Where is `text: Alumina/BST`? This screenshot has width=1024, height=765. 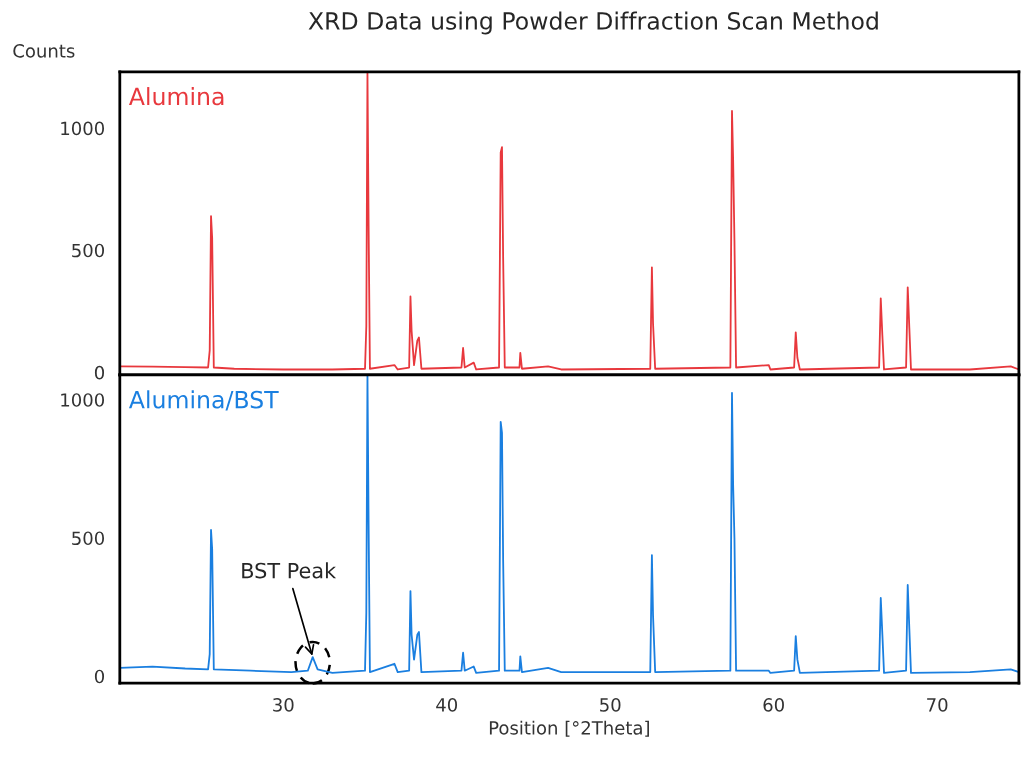 text: Alumina/BST is located at coordinates (203, 400).